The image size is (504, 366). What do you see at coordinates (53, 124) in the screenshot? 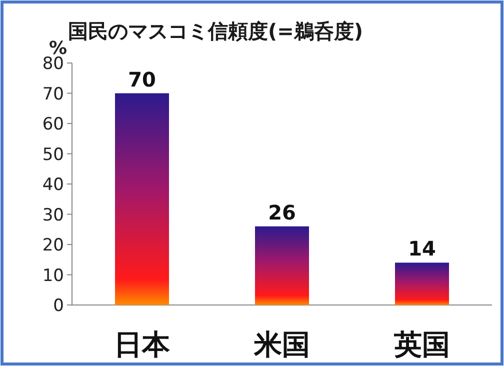
I see `y-tick-label: 60` at bounding box center [53, 124].